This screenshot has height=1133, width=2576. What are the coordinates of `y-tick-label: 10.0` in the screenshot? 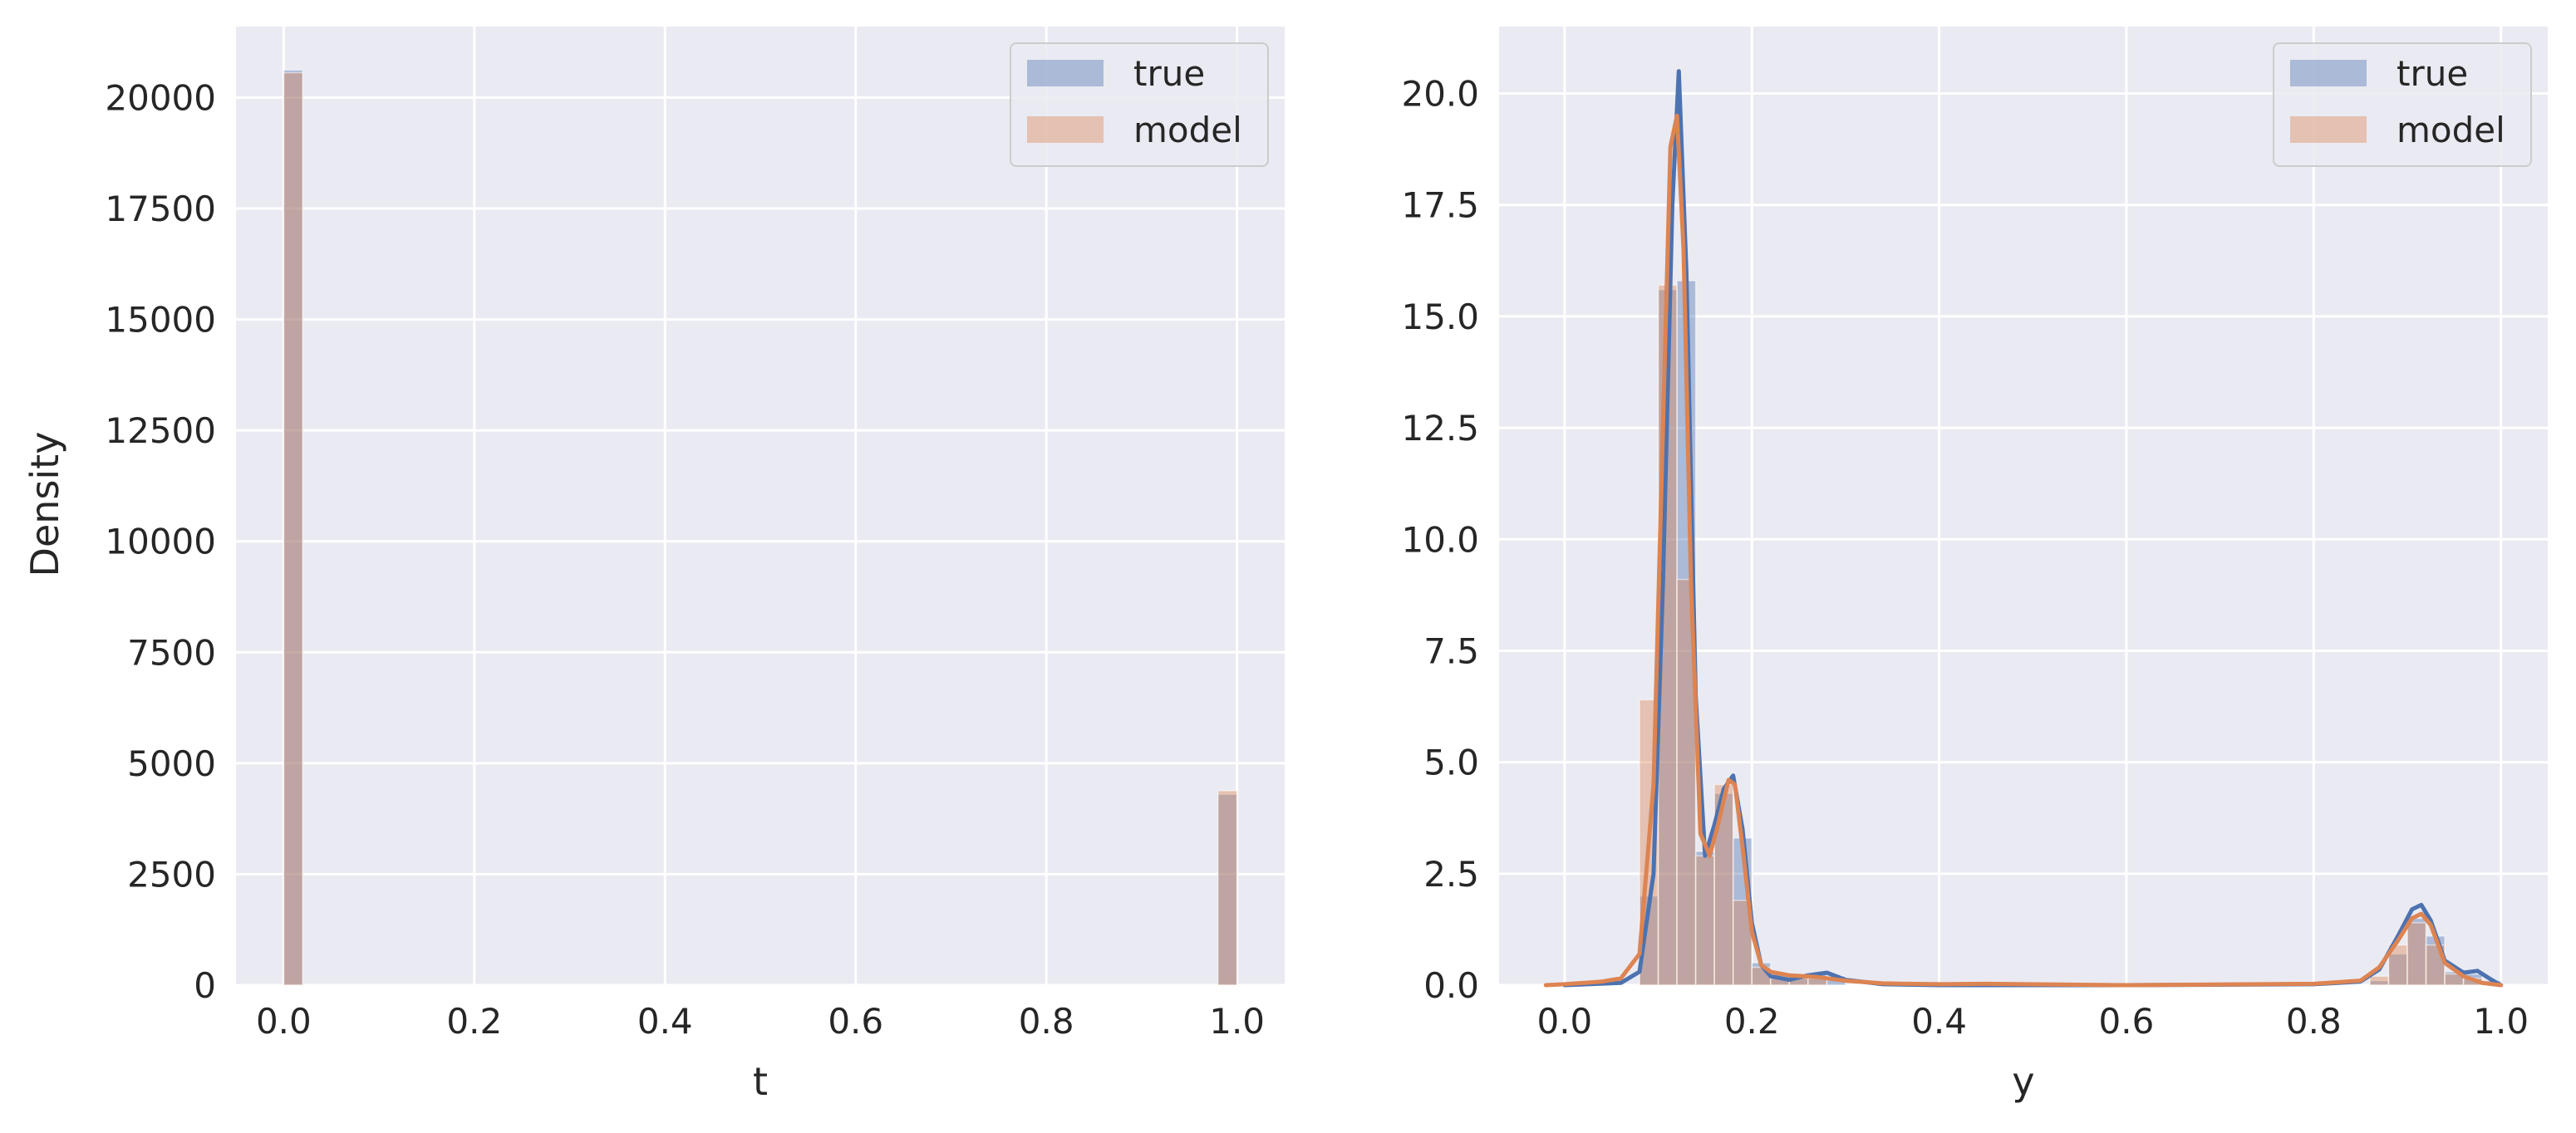 It's located at (1440, 539).